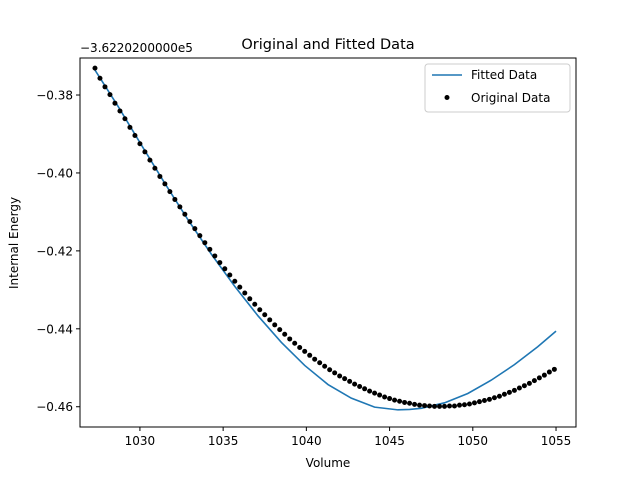 The height and width of the screenshot is (480, 640). What do you see at coordinates (136, 48) in the screenshot?
I see `y-offset-text: −3.6220200000e5` at bounding box center [136, 48].